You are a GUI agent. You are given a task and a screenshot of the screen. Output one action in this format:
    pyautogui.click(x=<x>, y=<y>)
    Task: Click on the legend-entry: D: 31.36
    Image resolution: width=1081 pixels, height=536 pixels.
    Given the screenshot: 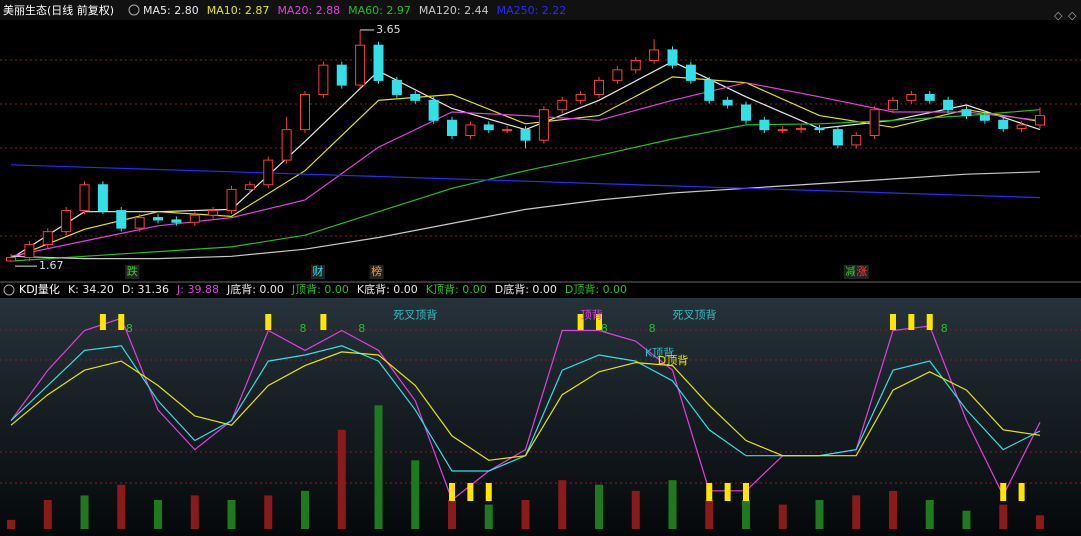 What is the action you would take?
    pyautogui.click(x=145, y=289)
    